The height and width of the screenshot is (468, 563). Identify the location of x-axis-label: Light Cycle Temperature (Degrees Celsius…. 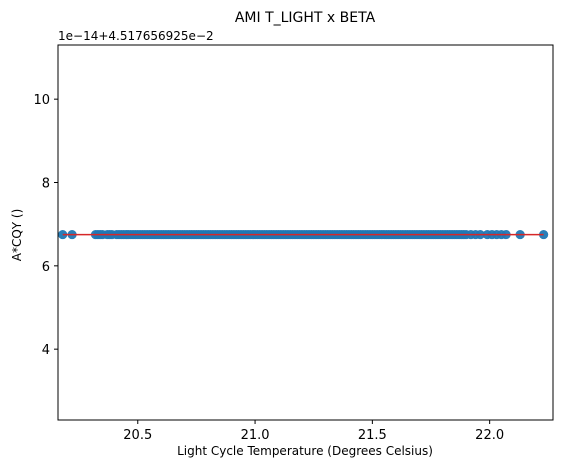
(305, 451).